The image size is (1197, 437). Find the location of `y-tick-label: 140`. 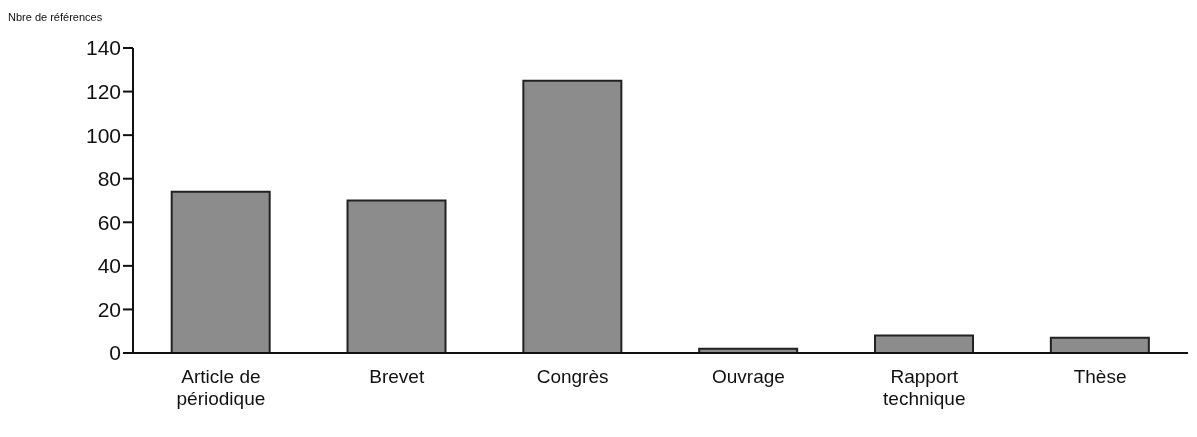

y-tick-label: 140 is located at coordinates (103, 48).